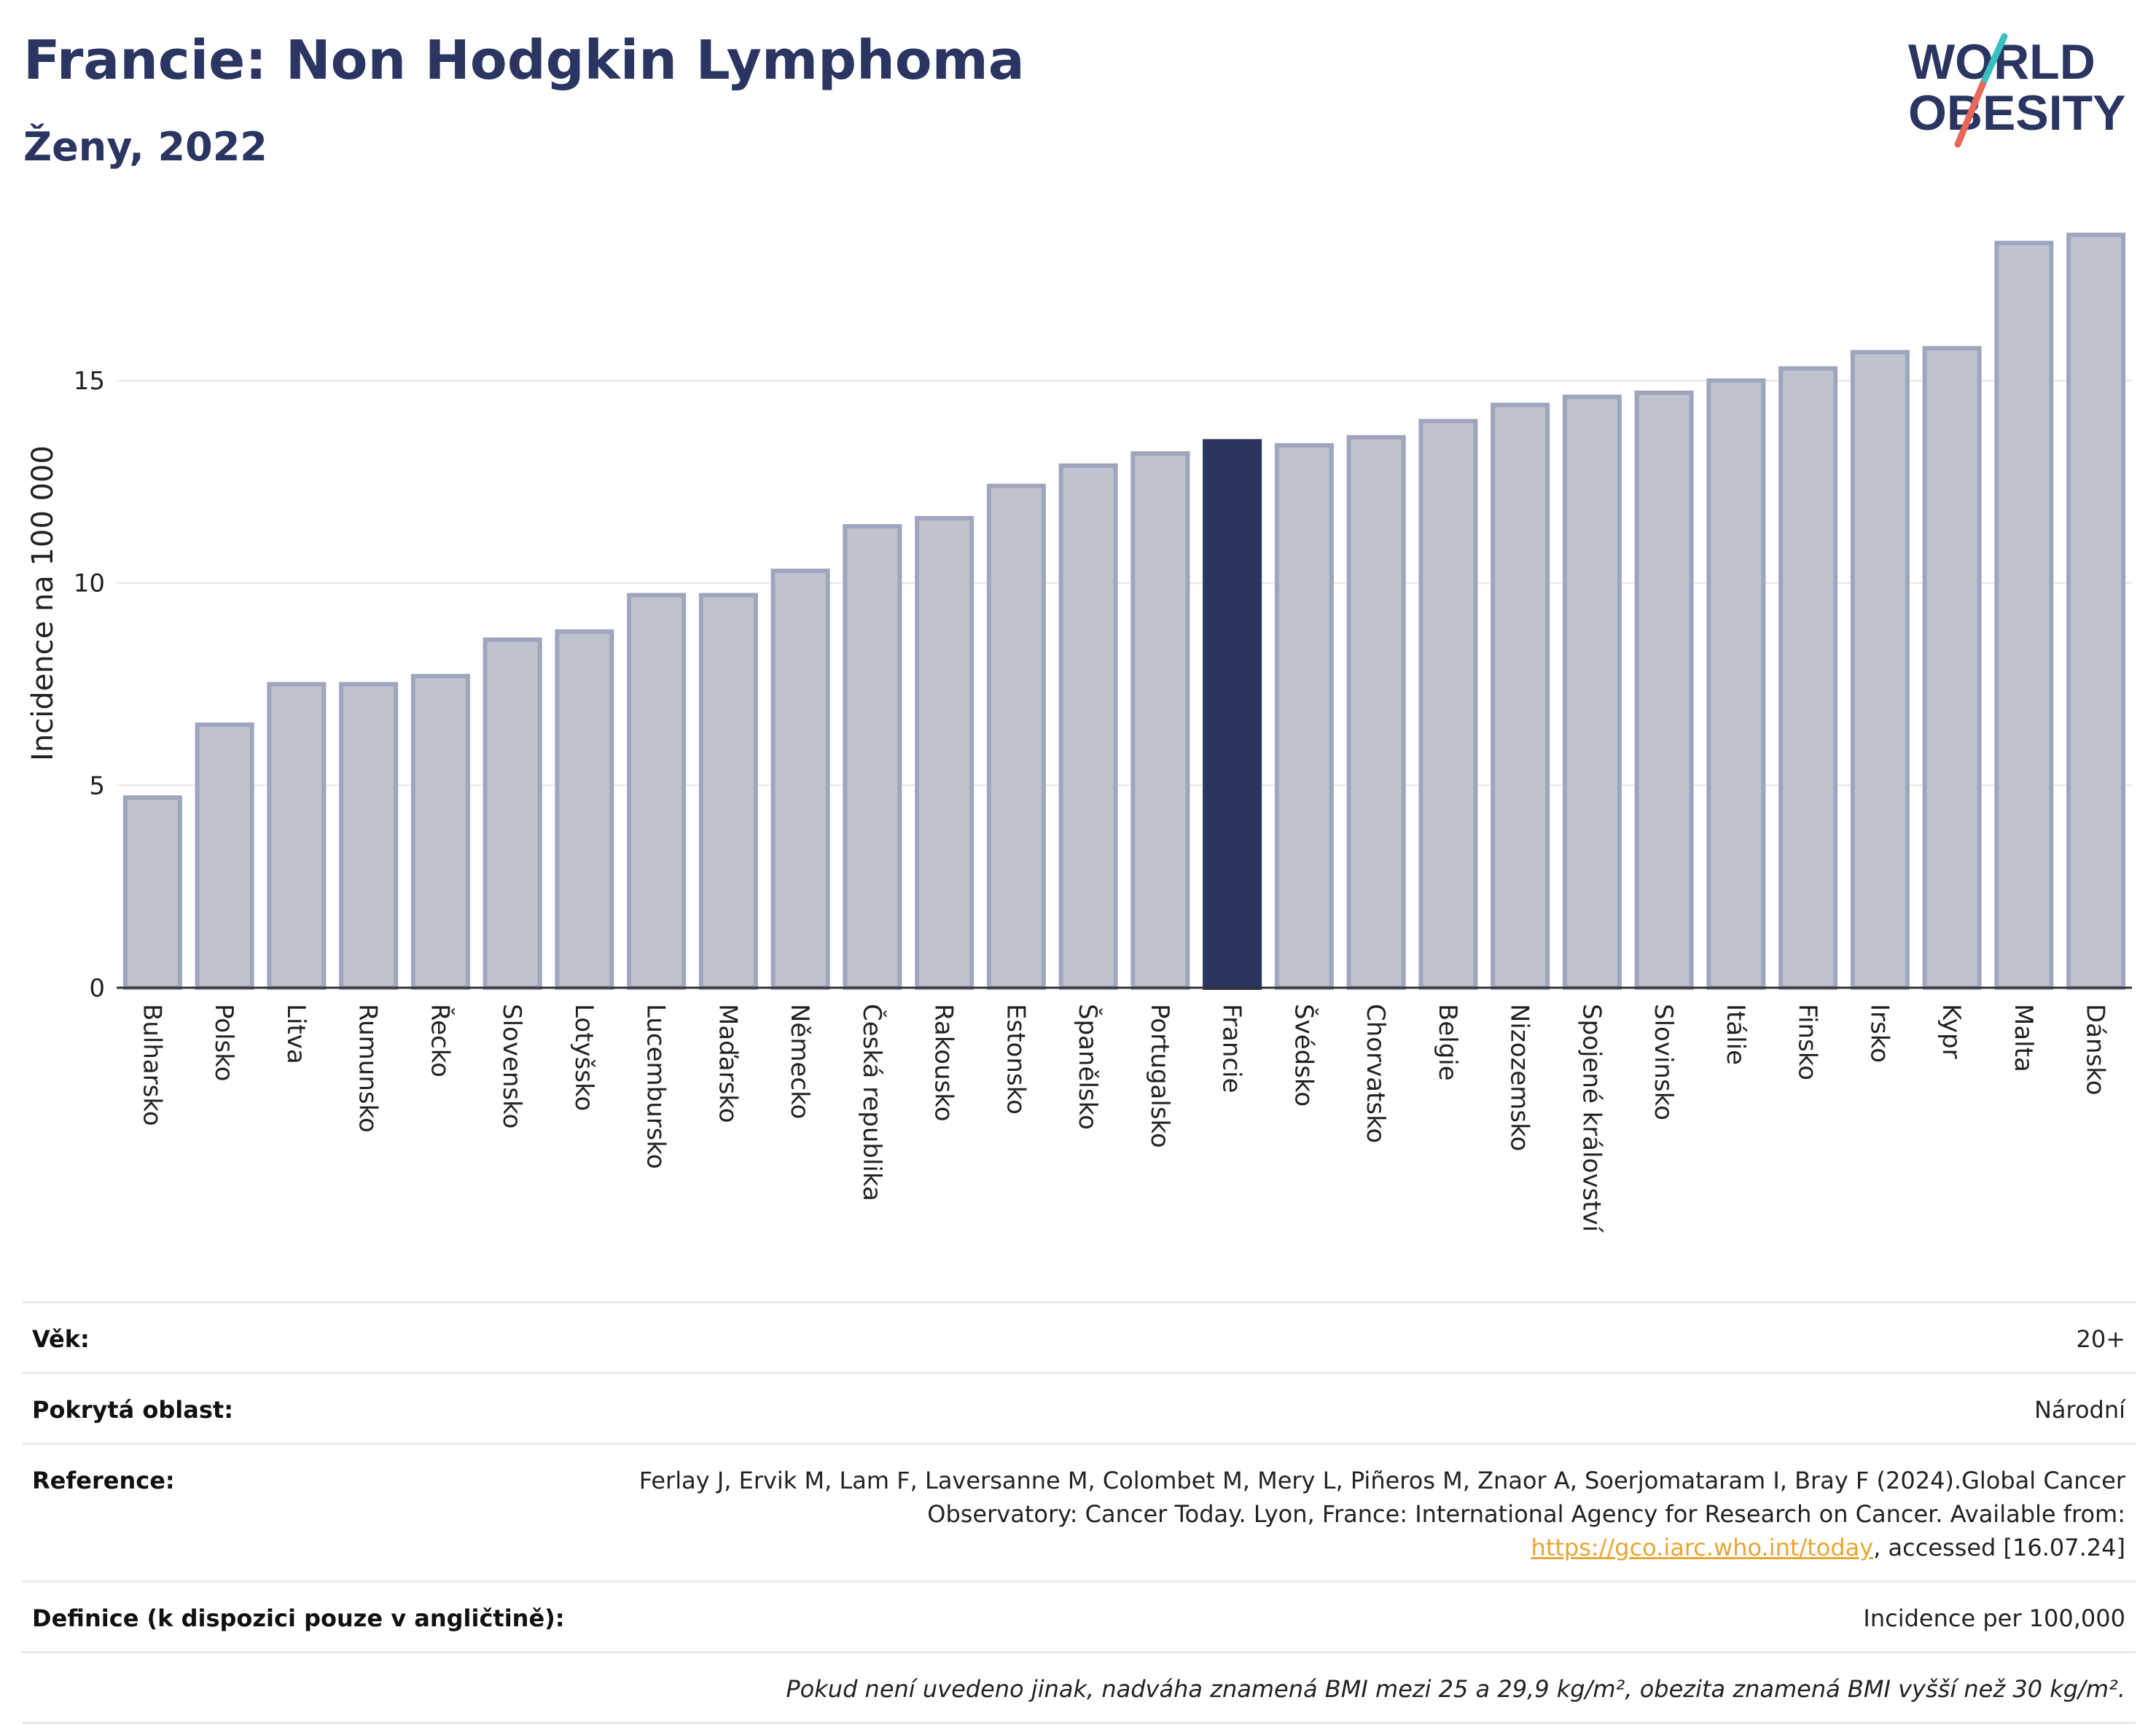 The width and height of the screenshot is (2156, 1724). What do you see at coordinates (513, 813) in the screenshot?
I see `bar-Slovensko` at bounding box center [513, 813].